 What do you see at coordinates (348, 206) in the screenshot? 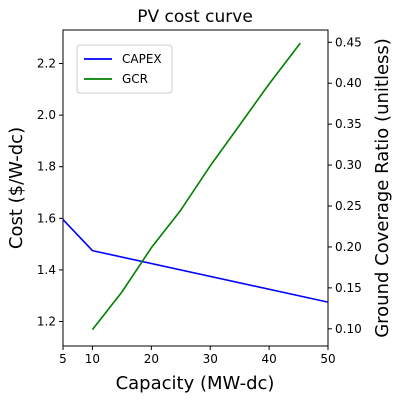
I see `y2-tick-label: 0.25` at bounding box center [348, 206].